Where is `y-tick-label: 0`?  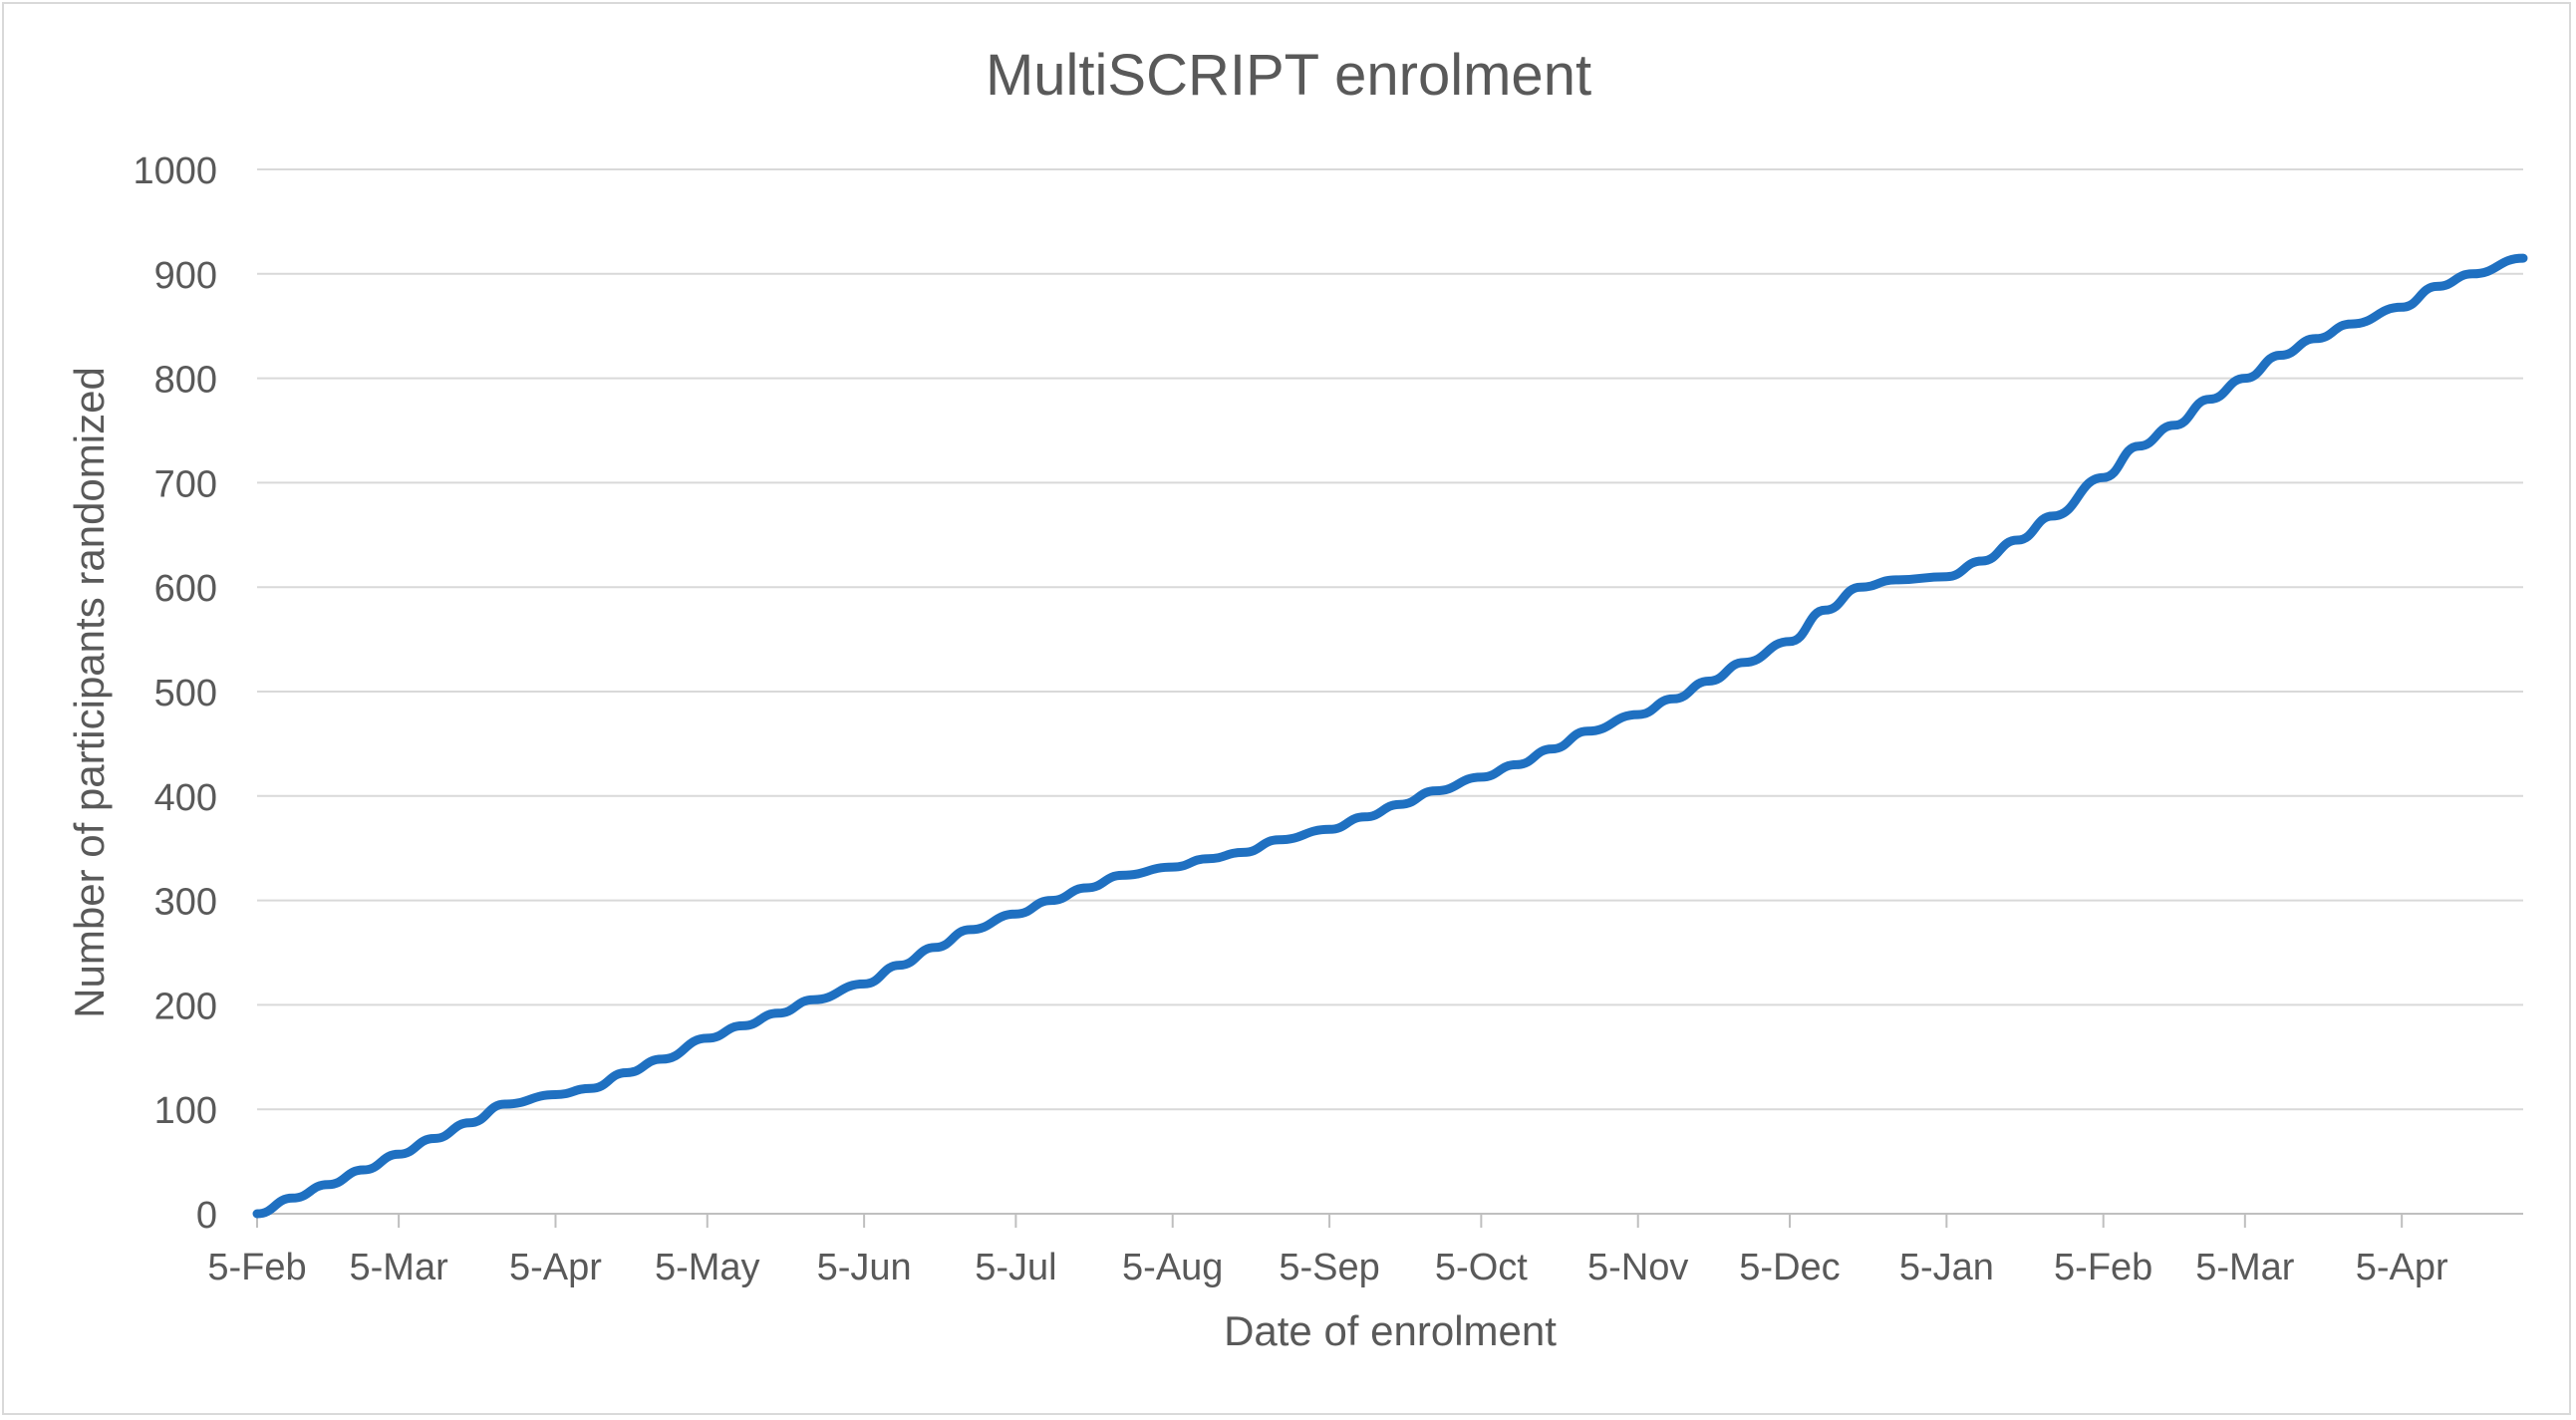 y-tick-label: 0 is located at coordinates (206, 1216).